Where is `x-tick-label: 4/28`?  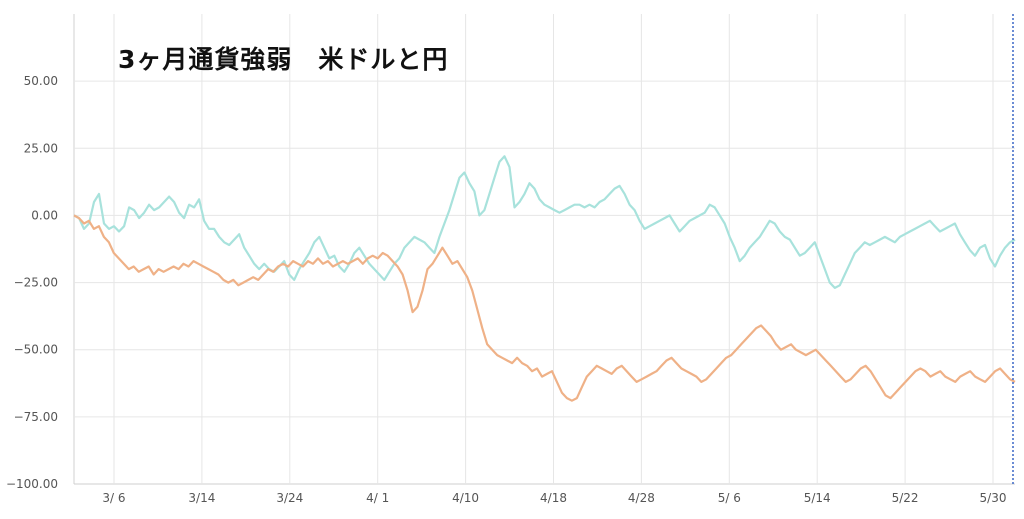 x-tick-label: 4/28 is located at coordinates (641, 498).